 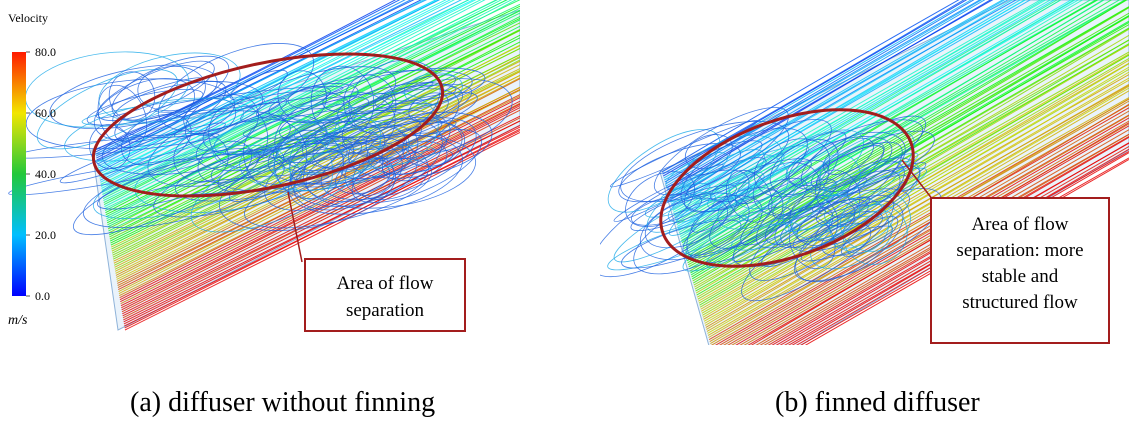 What do you see at coordinates (282, 402) in the screenshot?
I see `caption: (a) diffuser without finning` at bounding box center [282, 402].